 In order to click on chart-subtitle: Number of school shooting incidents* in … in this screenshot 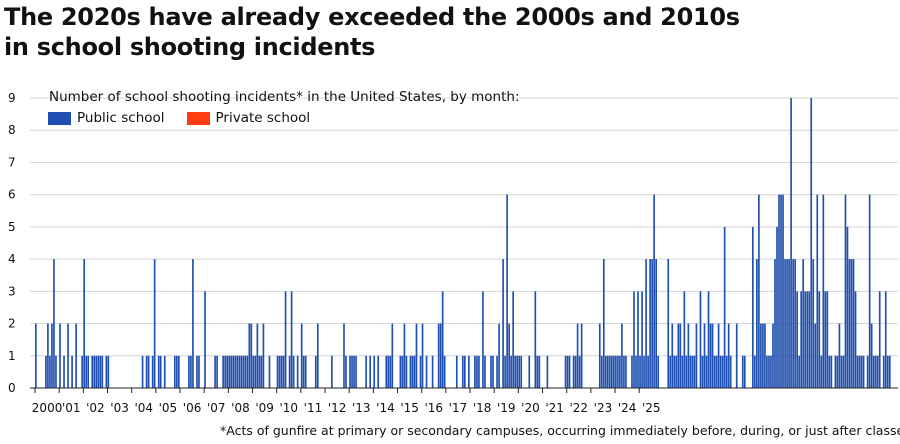, I will do `click(284, 97)`.